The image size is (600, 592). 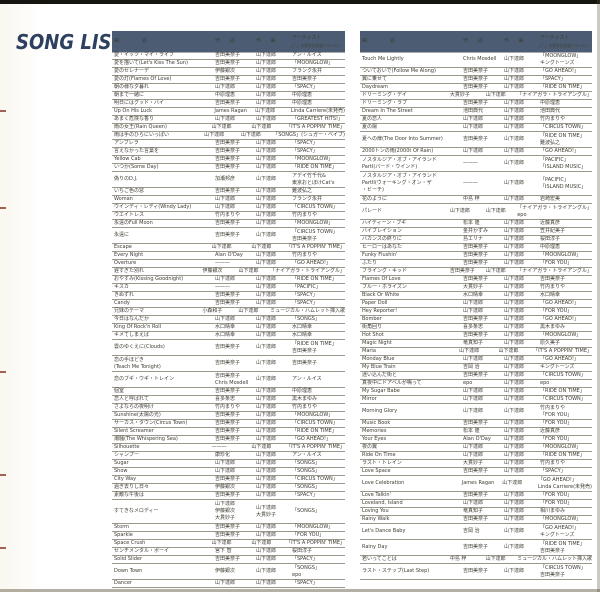 I want to click on cell-artist: 吉田美奈子, so click(x=553, y=279).